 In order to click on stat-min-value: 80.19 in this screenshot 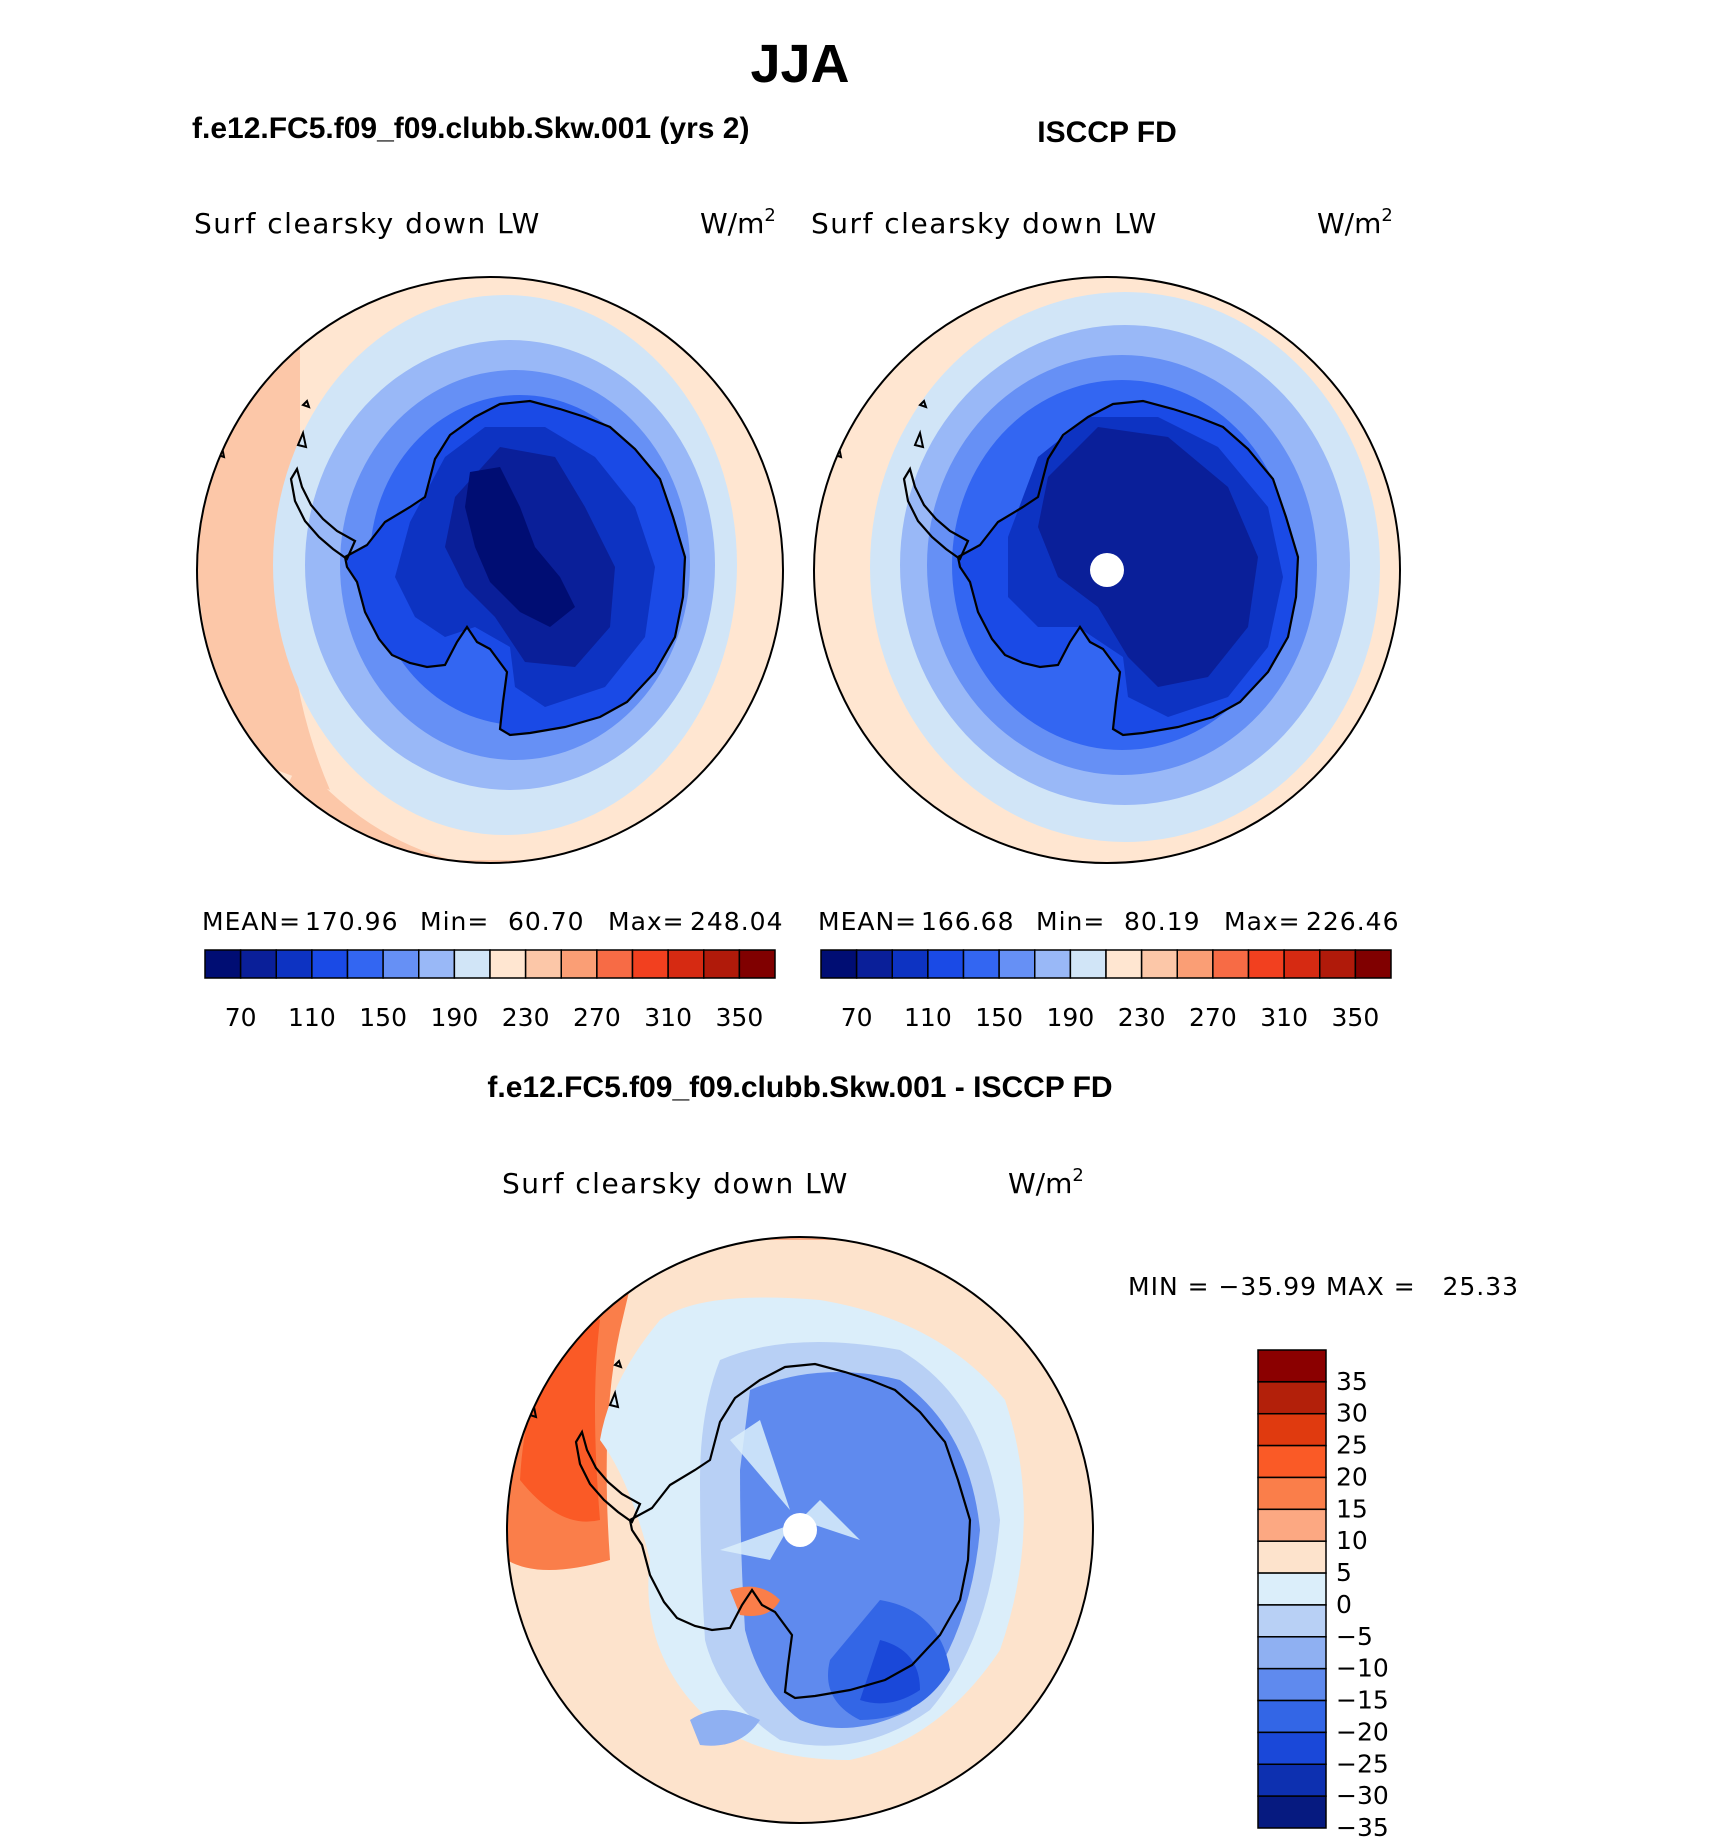, I will do `click(1162, 921)`.